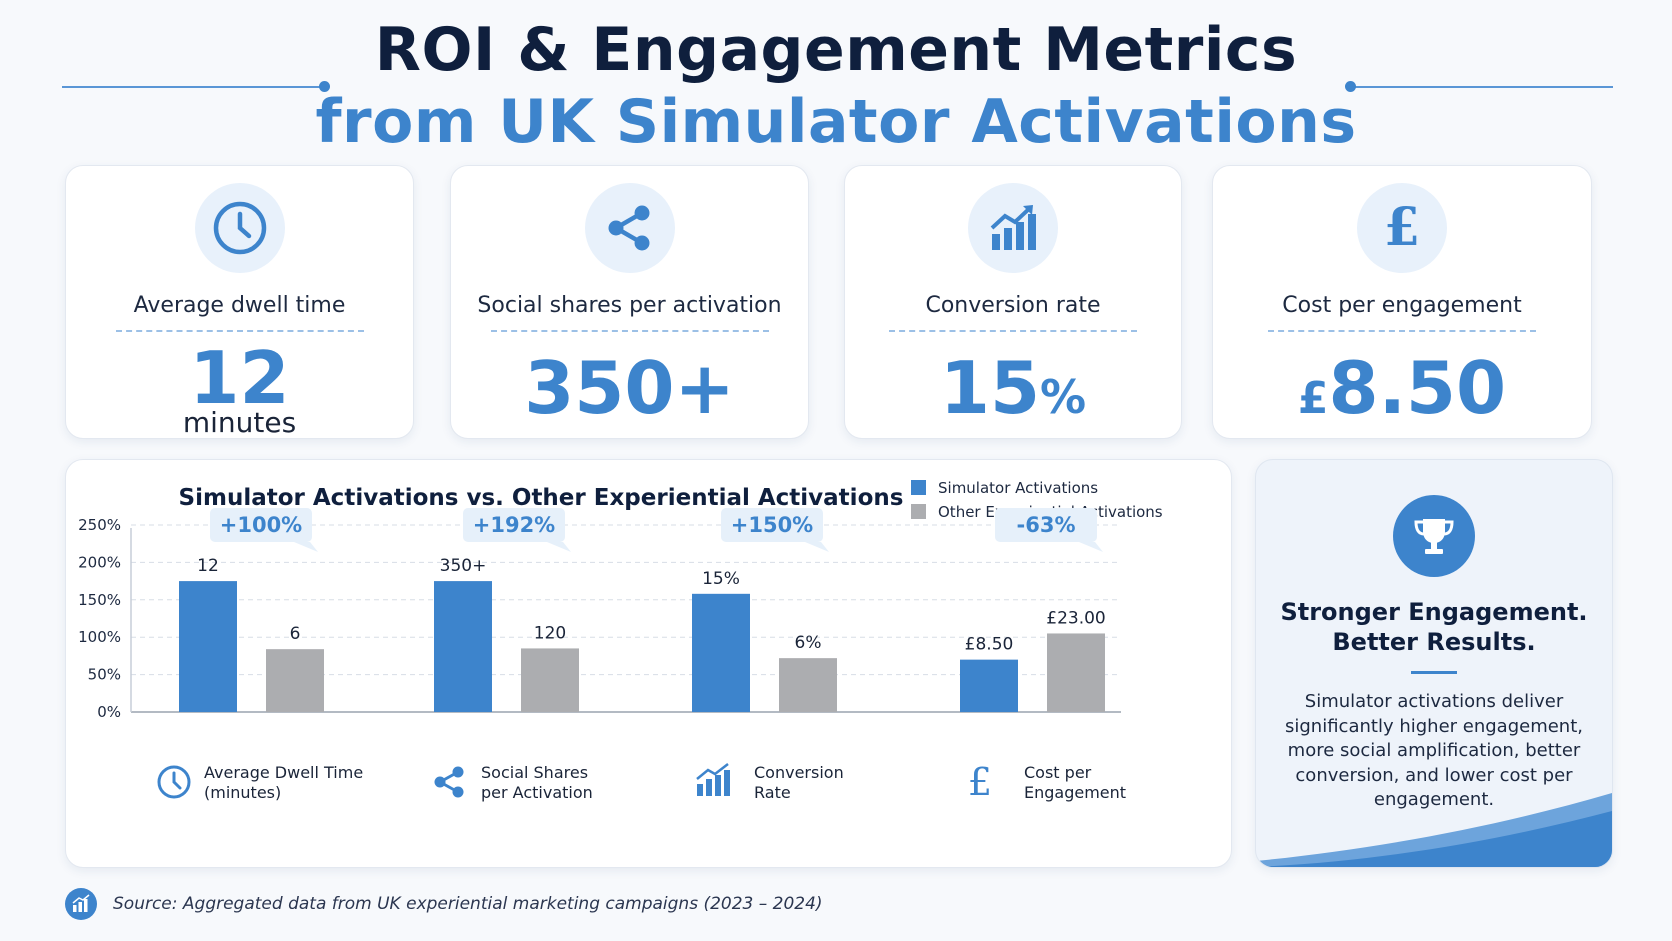 Image resolution: width=1672 pixels, height=941 pixels. What do you see at coordinates (534, 772) in the screenshot?
I see `category-label: Social Shares` at bounding box center [534, 772].